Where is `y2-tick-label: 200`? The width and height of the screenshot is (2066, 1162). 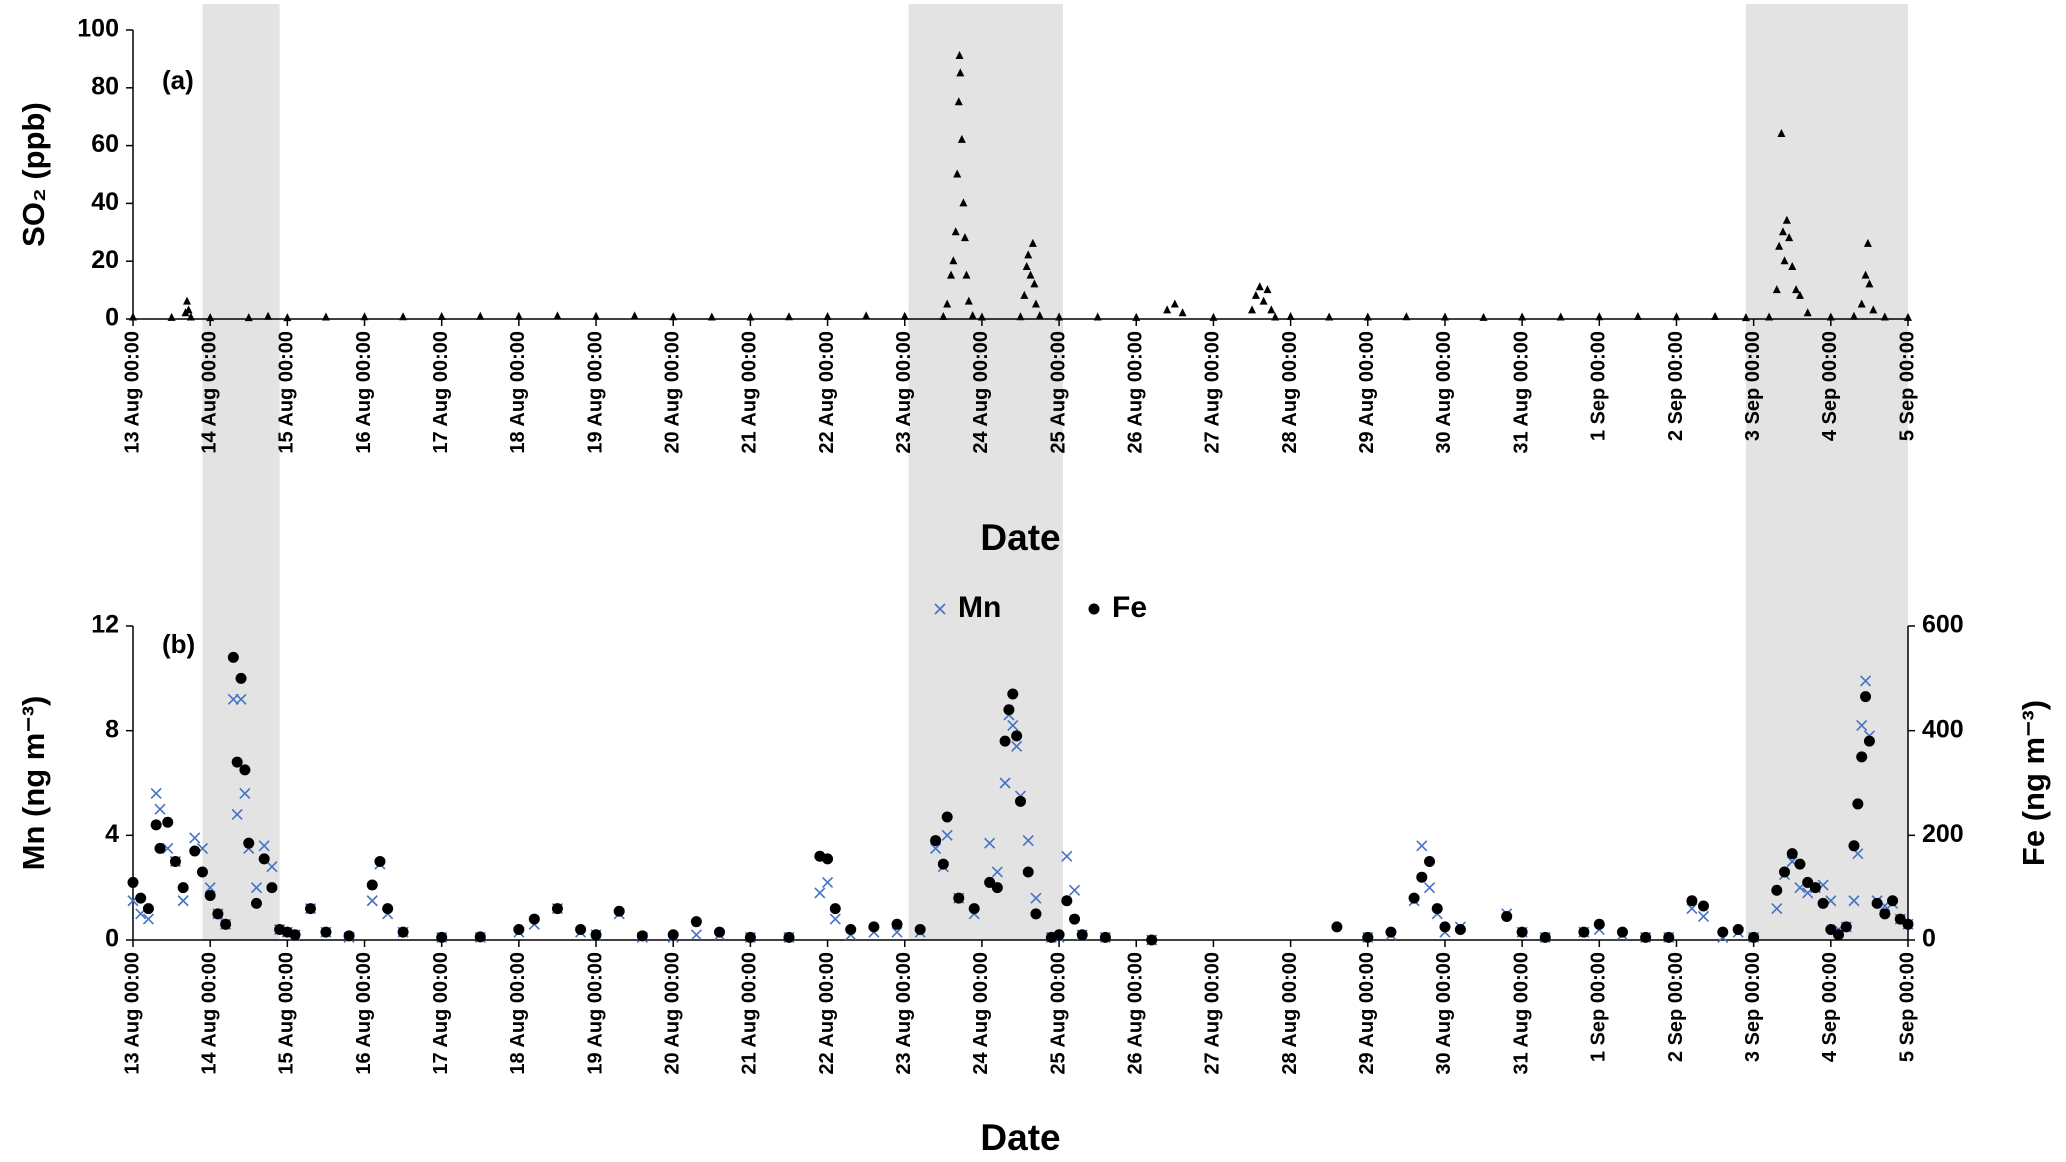
y2-tick-label: 200 is located at coordinates (1943, 834).